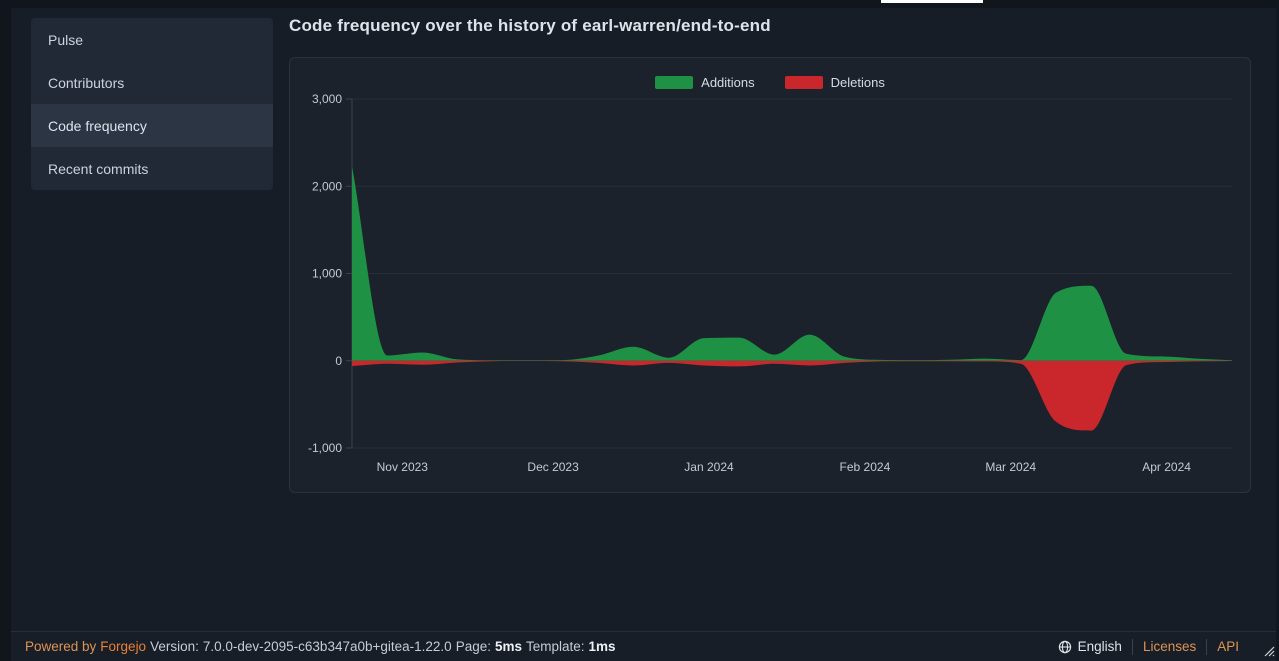 Image resolution: width=1279 pixels, height=661 pixels. What do you see at coordinates (857, 82) in the screenshot?
I see `legend-deletions-label: Deletions` at bounding box center [857, 82].